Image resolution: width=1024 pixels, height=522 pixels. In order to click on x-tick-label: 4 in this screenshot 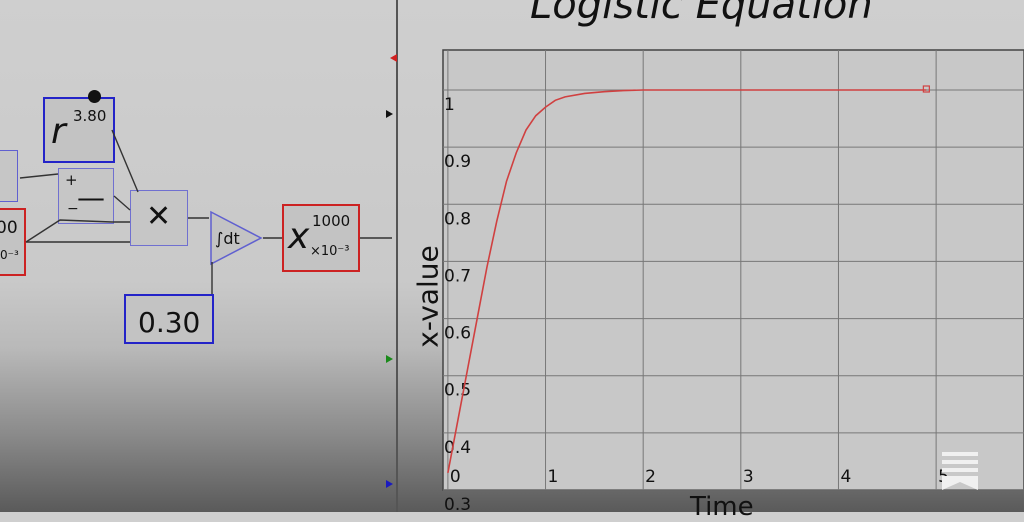, I will do `click(845, 477)`.